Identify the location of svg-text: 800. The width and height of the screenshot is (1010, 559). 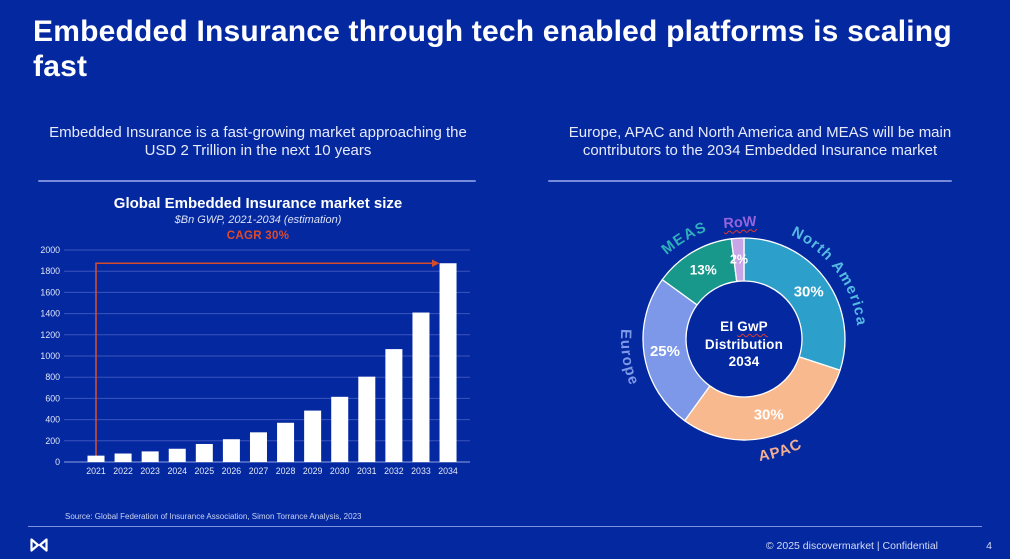
(52, 377).